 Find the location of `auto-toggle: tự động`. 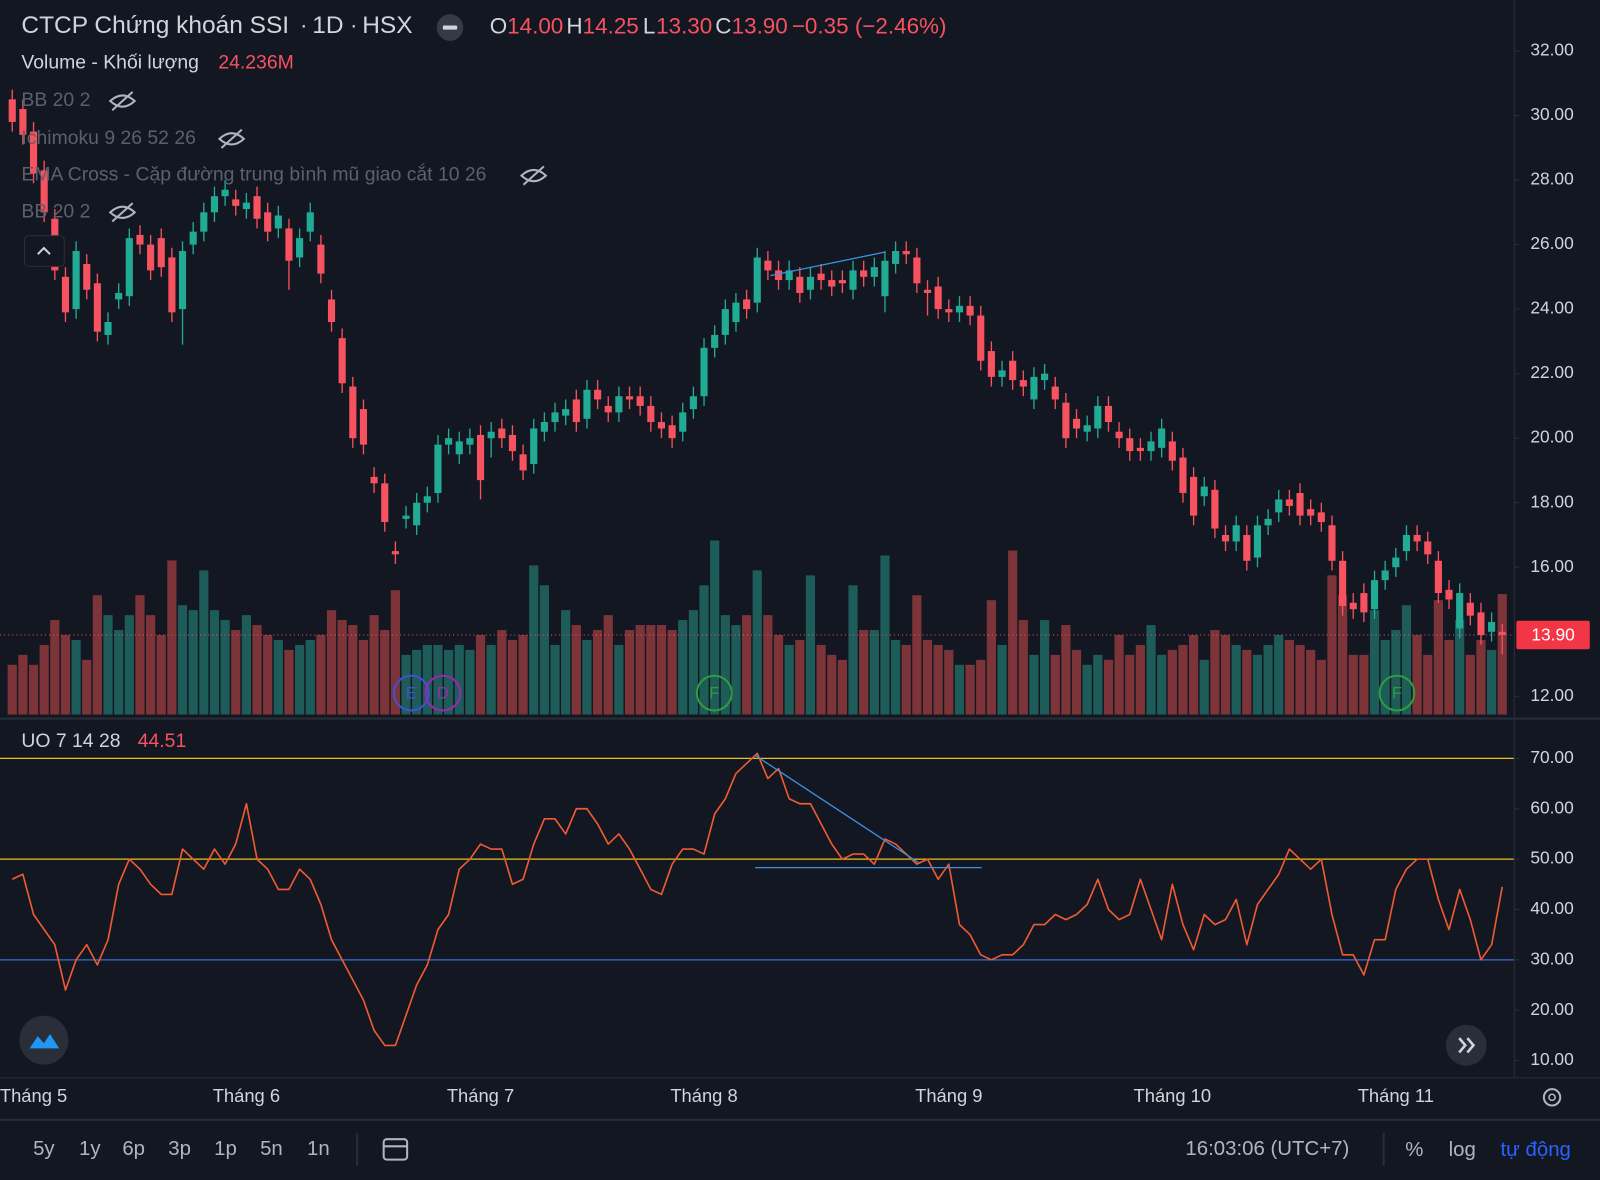

auto-toggle: tự động is located at coordinates (1536, 1150).